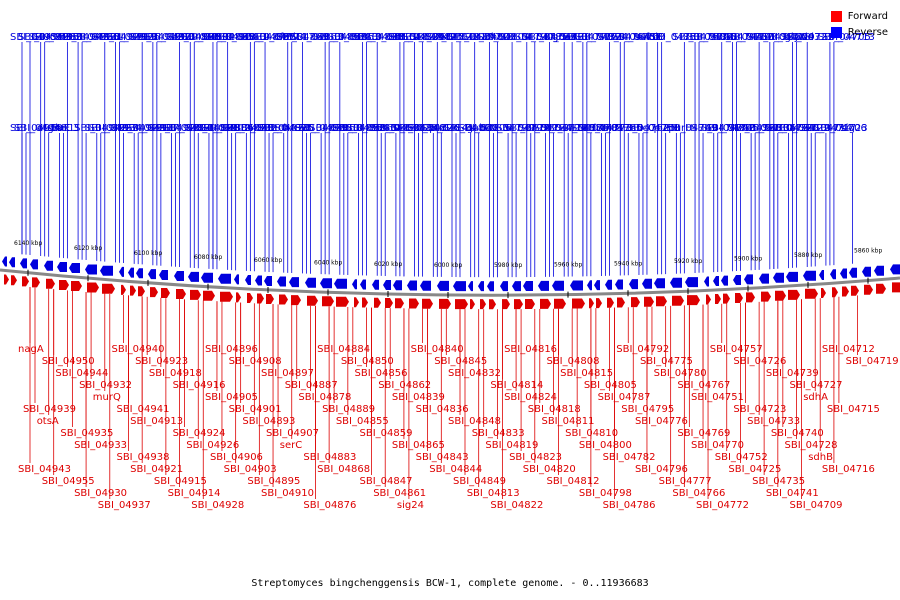  I want to click on forward-gene-label: SBI_04910, so click(287, 493).